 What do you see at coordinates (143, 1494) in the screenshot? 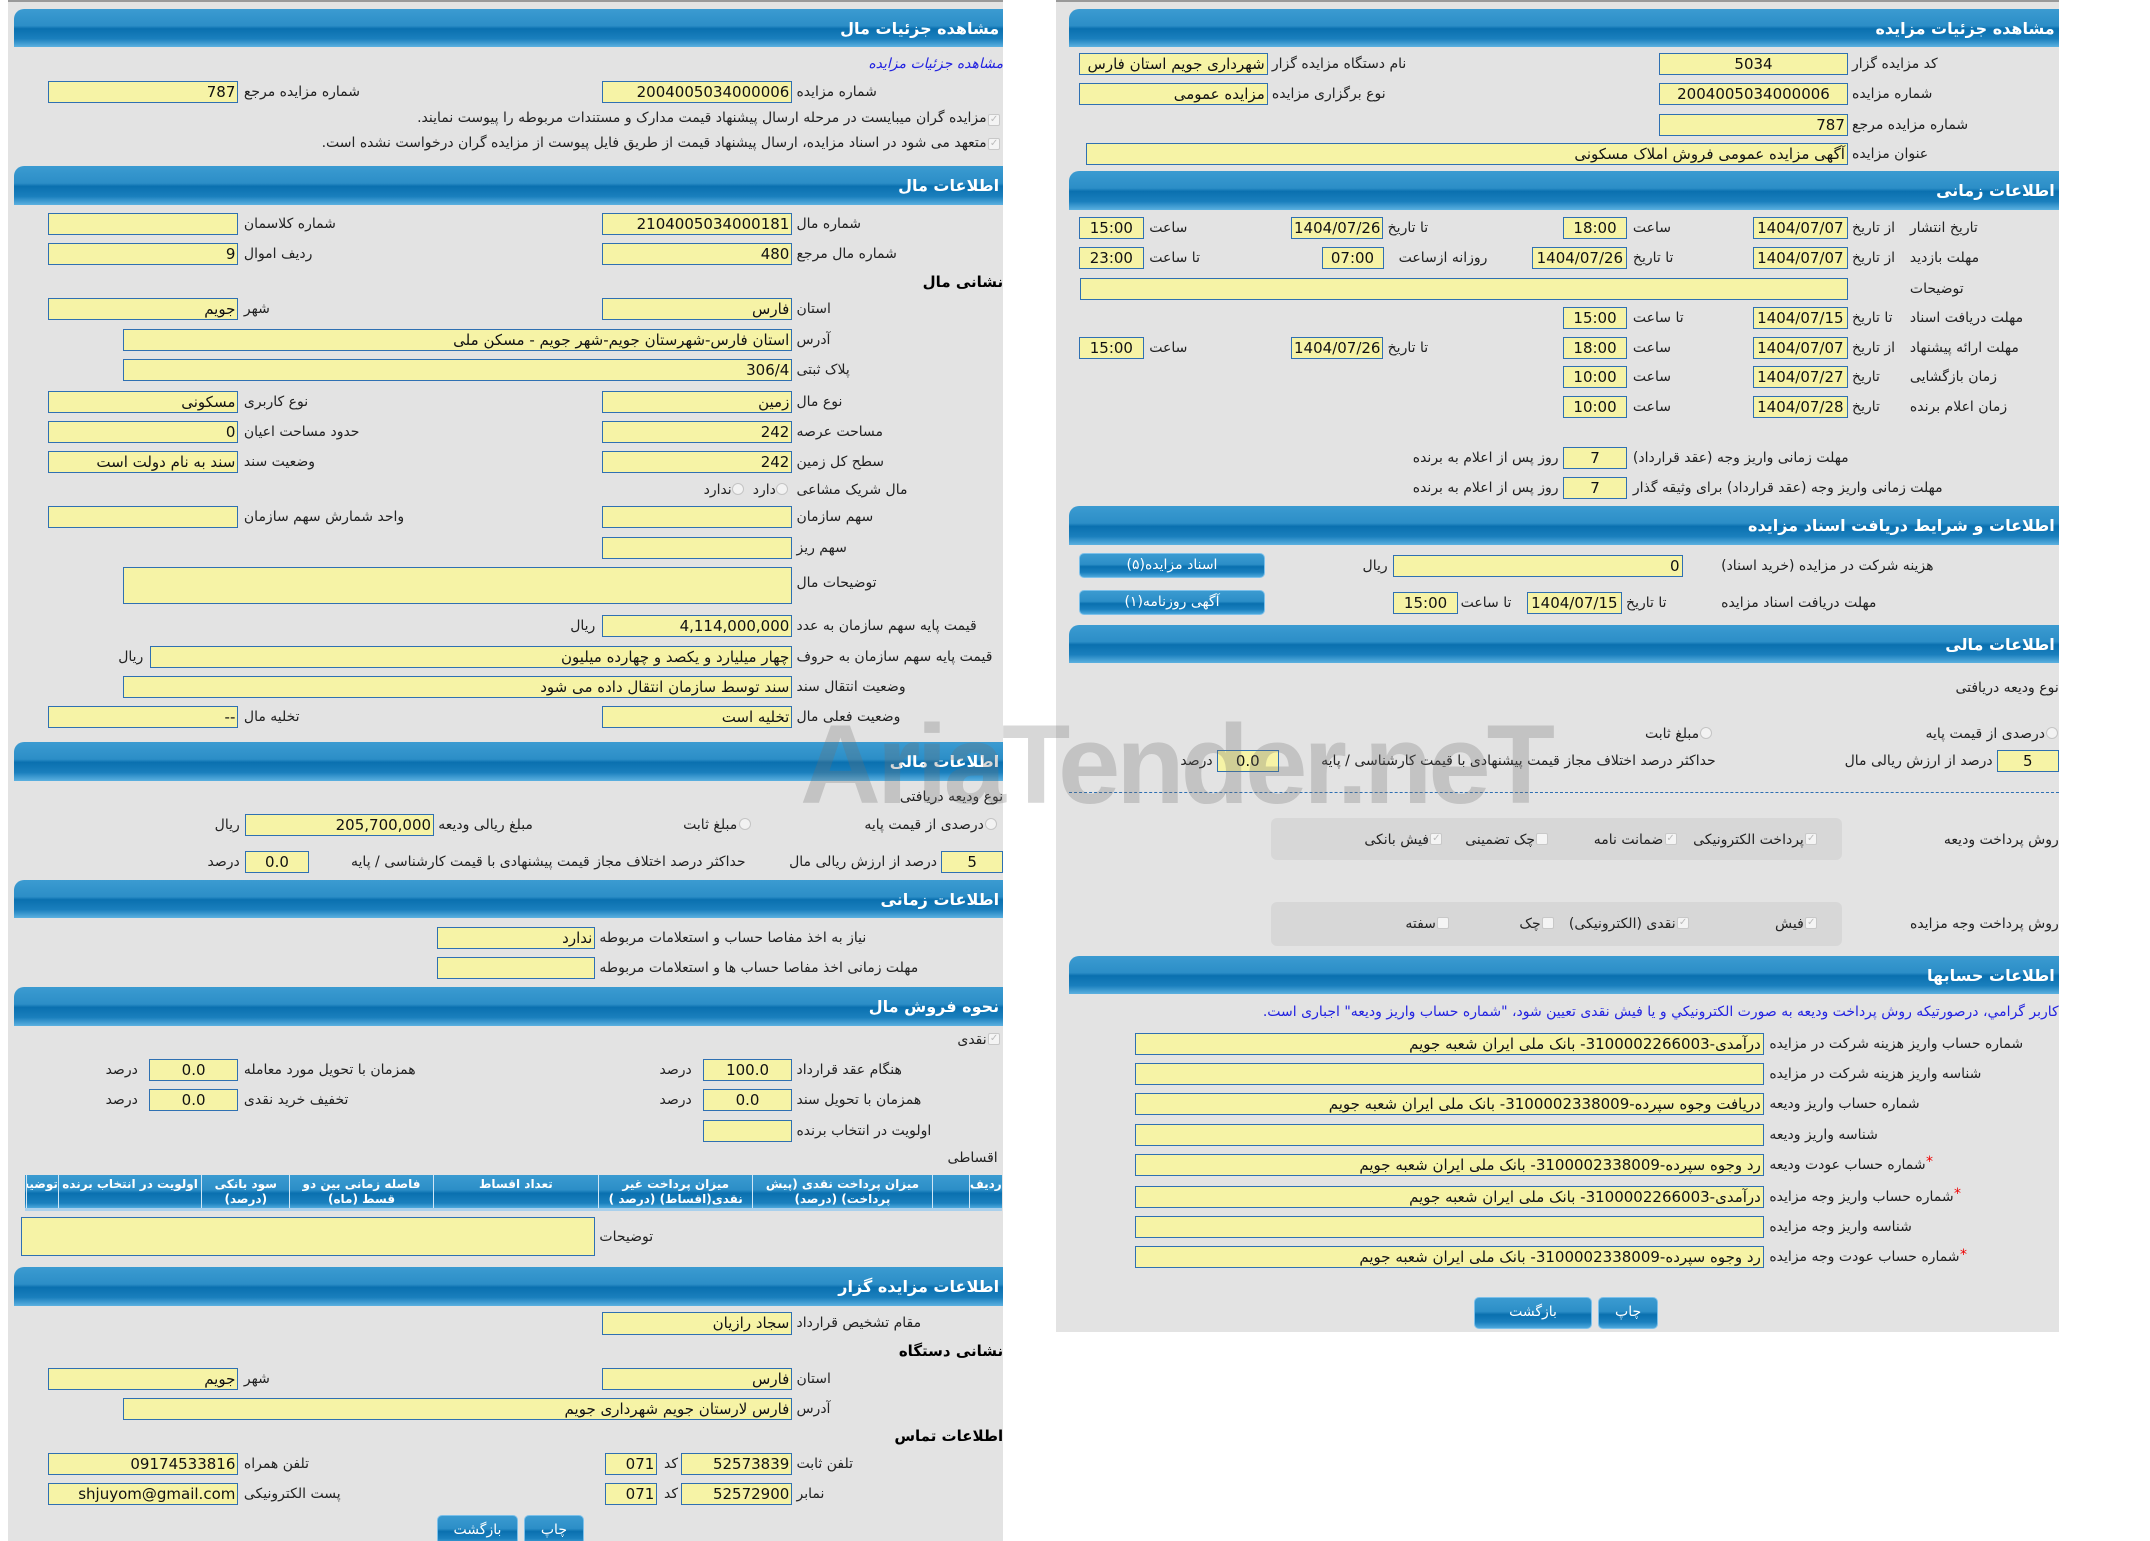
I see `email-field: shjuyom@gmail.com` at bounding box center [143, 1494].